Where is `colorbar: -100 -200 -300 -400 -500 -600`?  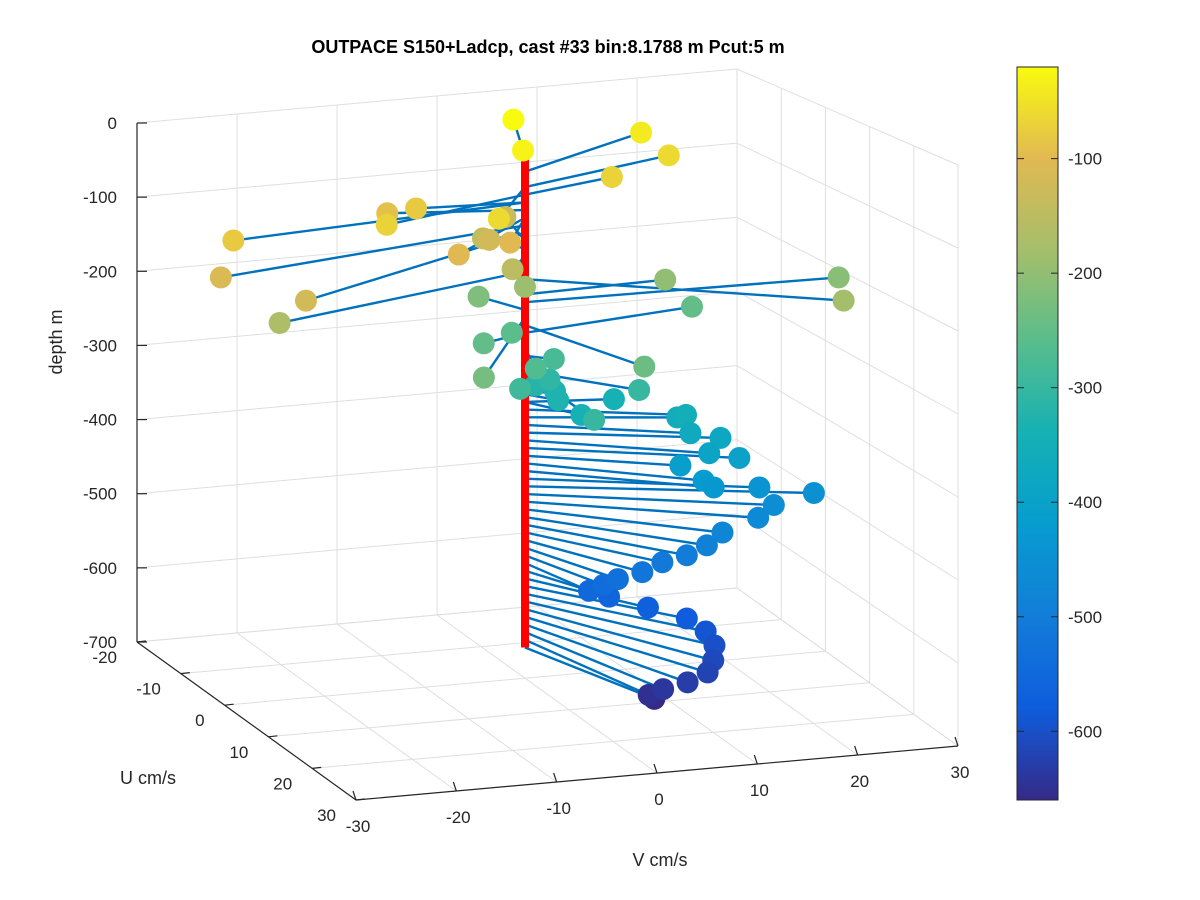 colorbar: -100 -200 -300 -400 -500 -600 is located at coordinates (1059, 433).